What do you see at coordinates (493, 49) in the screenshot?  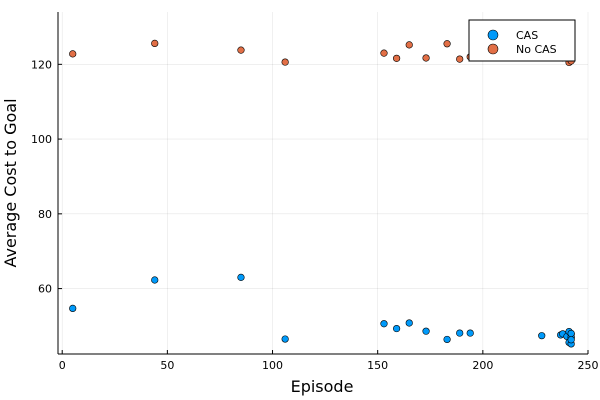 I see `legend-marker-no-cas` at bounding box center [493, 49].